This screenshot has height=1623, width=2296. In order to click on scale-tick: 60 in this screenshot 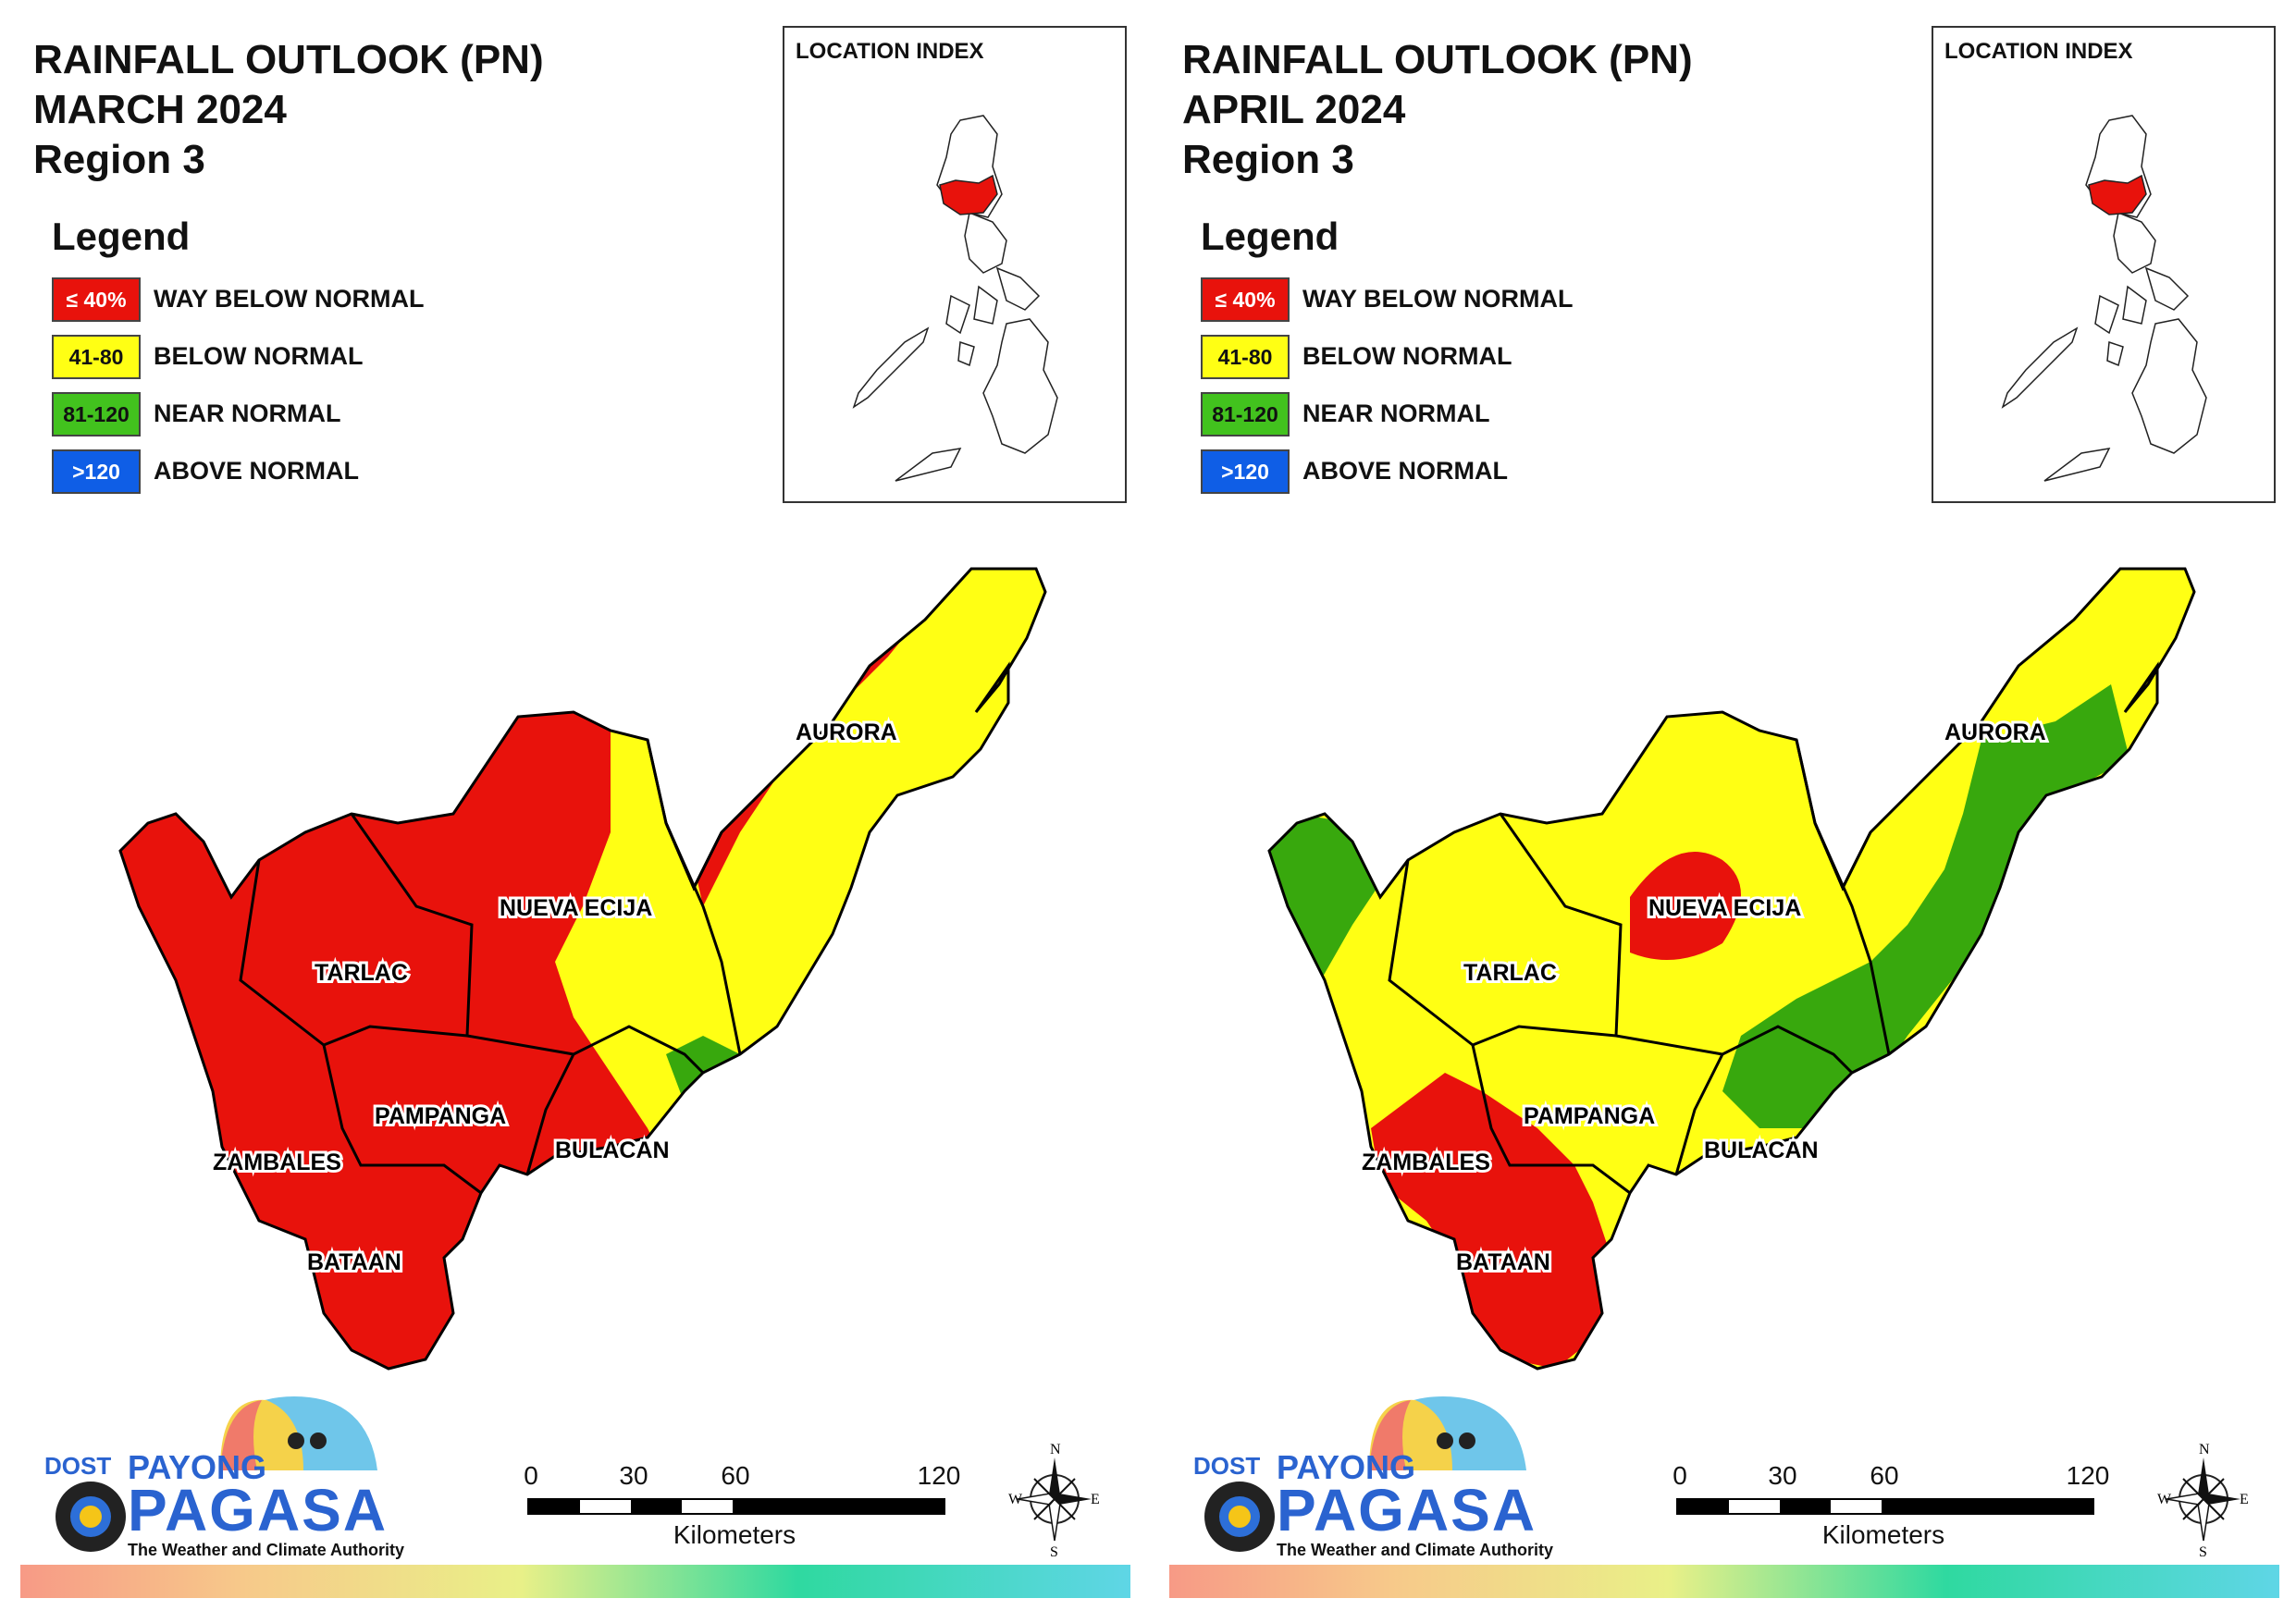, I will do `click(1884, 1475)`.